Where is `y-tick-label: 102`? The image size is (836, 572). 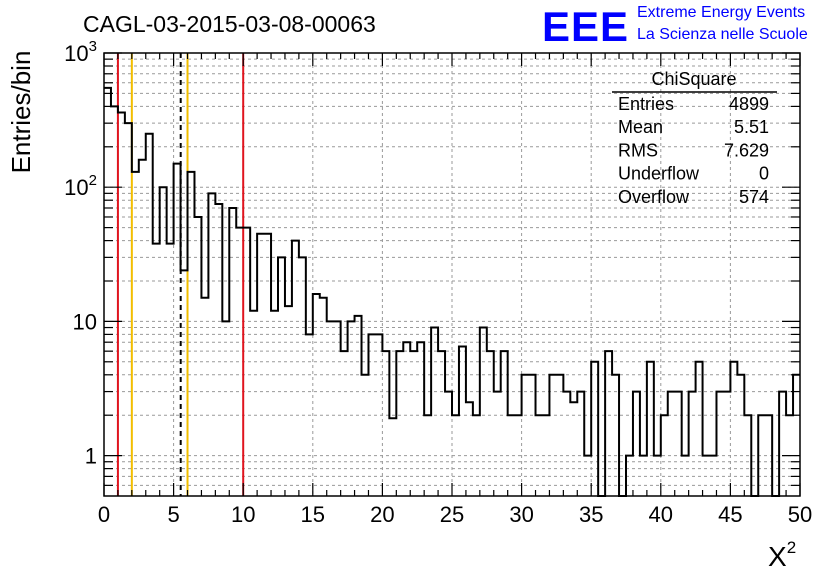 y-tick-label: 102 is located at coordinates (80, 186).